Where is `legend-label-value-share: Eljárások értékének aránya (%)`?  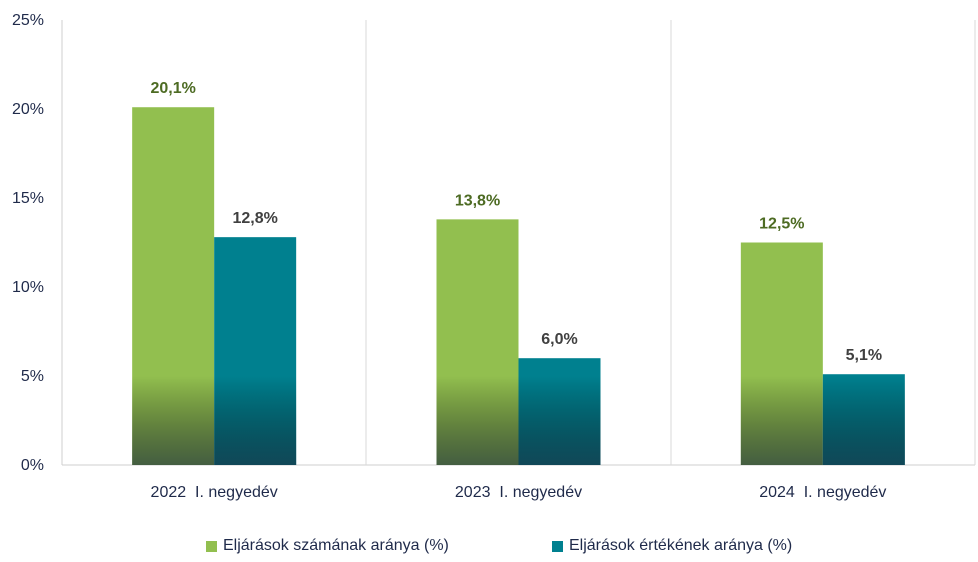 legend-label-value-share: Eljárások értékének aránya (%) is located at coordinates (681, 545).